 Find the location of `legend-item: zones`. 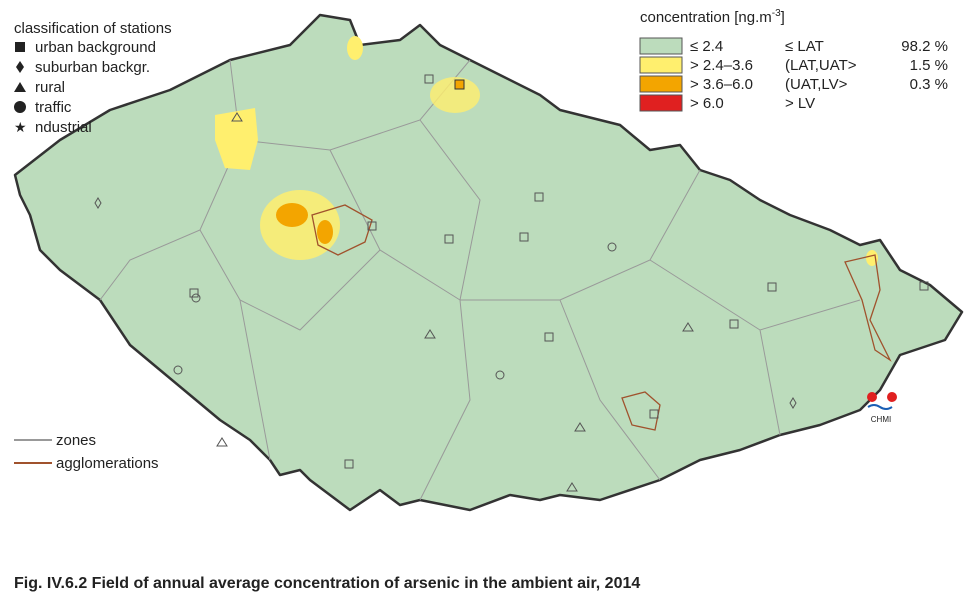

legend-item: zones is located at coordinates (76, 440).